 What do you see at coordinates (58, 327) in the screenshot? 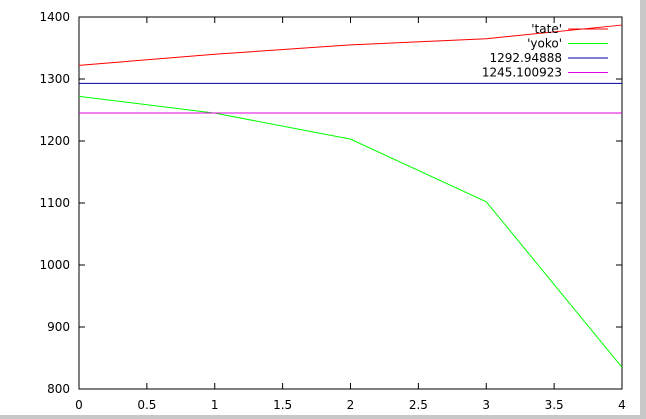
I see `y-tick-label: 900` at bounding box center [58, 327].